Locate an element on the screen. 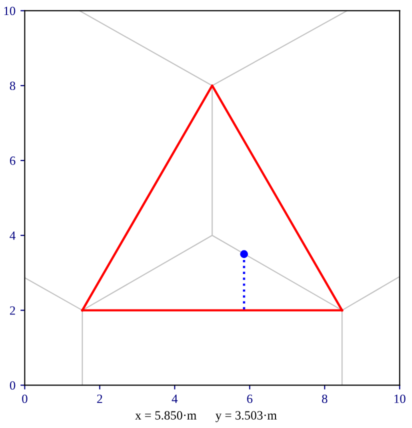  x-tick-label: 8 is located at coordinates (325, 399).